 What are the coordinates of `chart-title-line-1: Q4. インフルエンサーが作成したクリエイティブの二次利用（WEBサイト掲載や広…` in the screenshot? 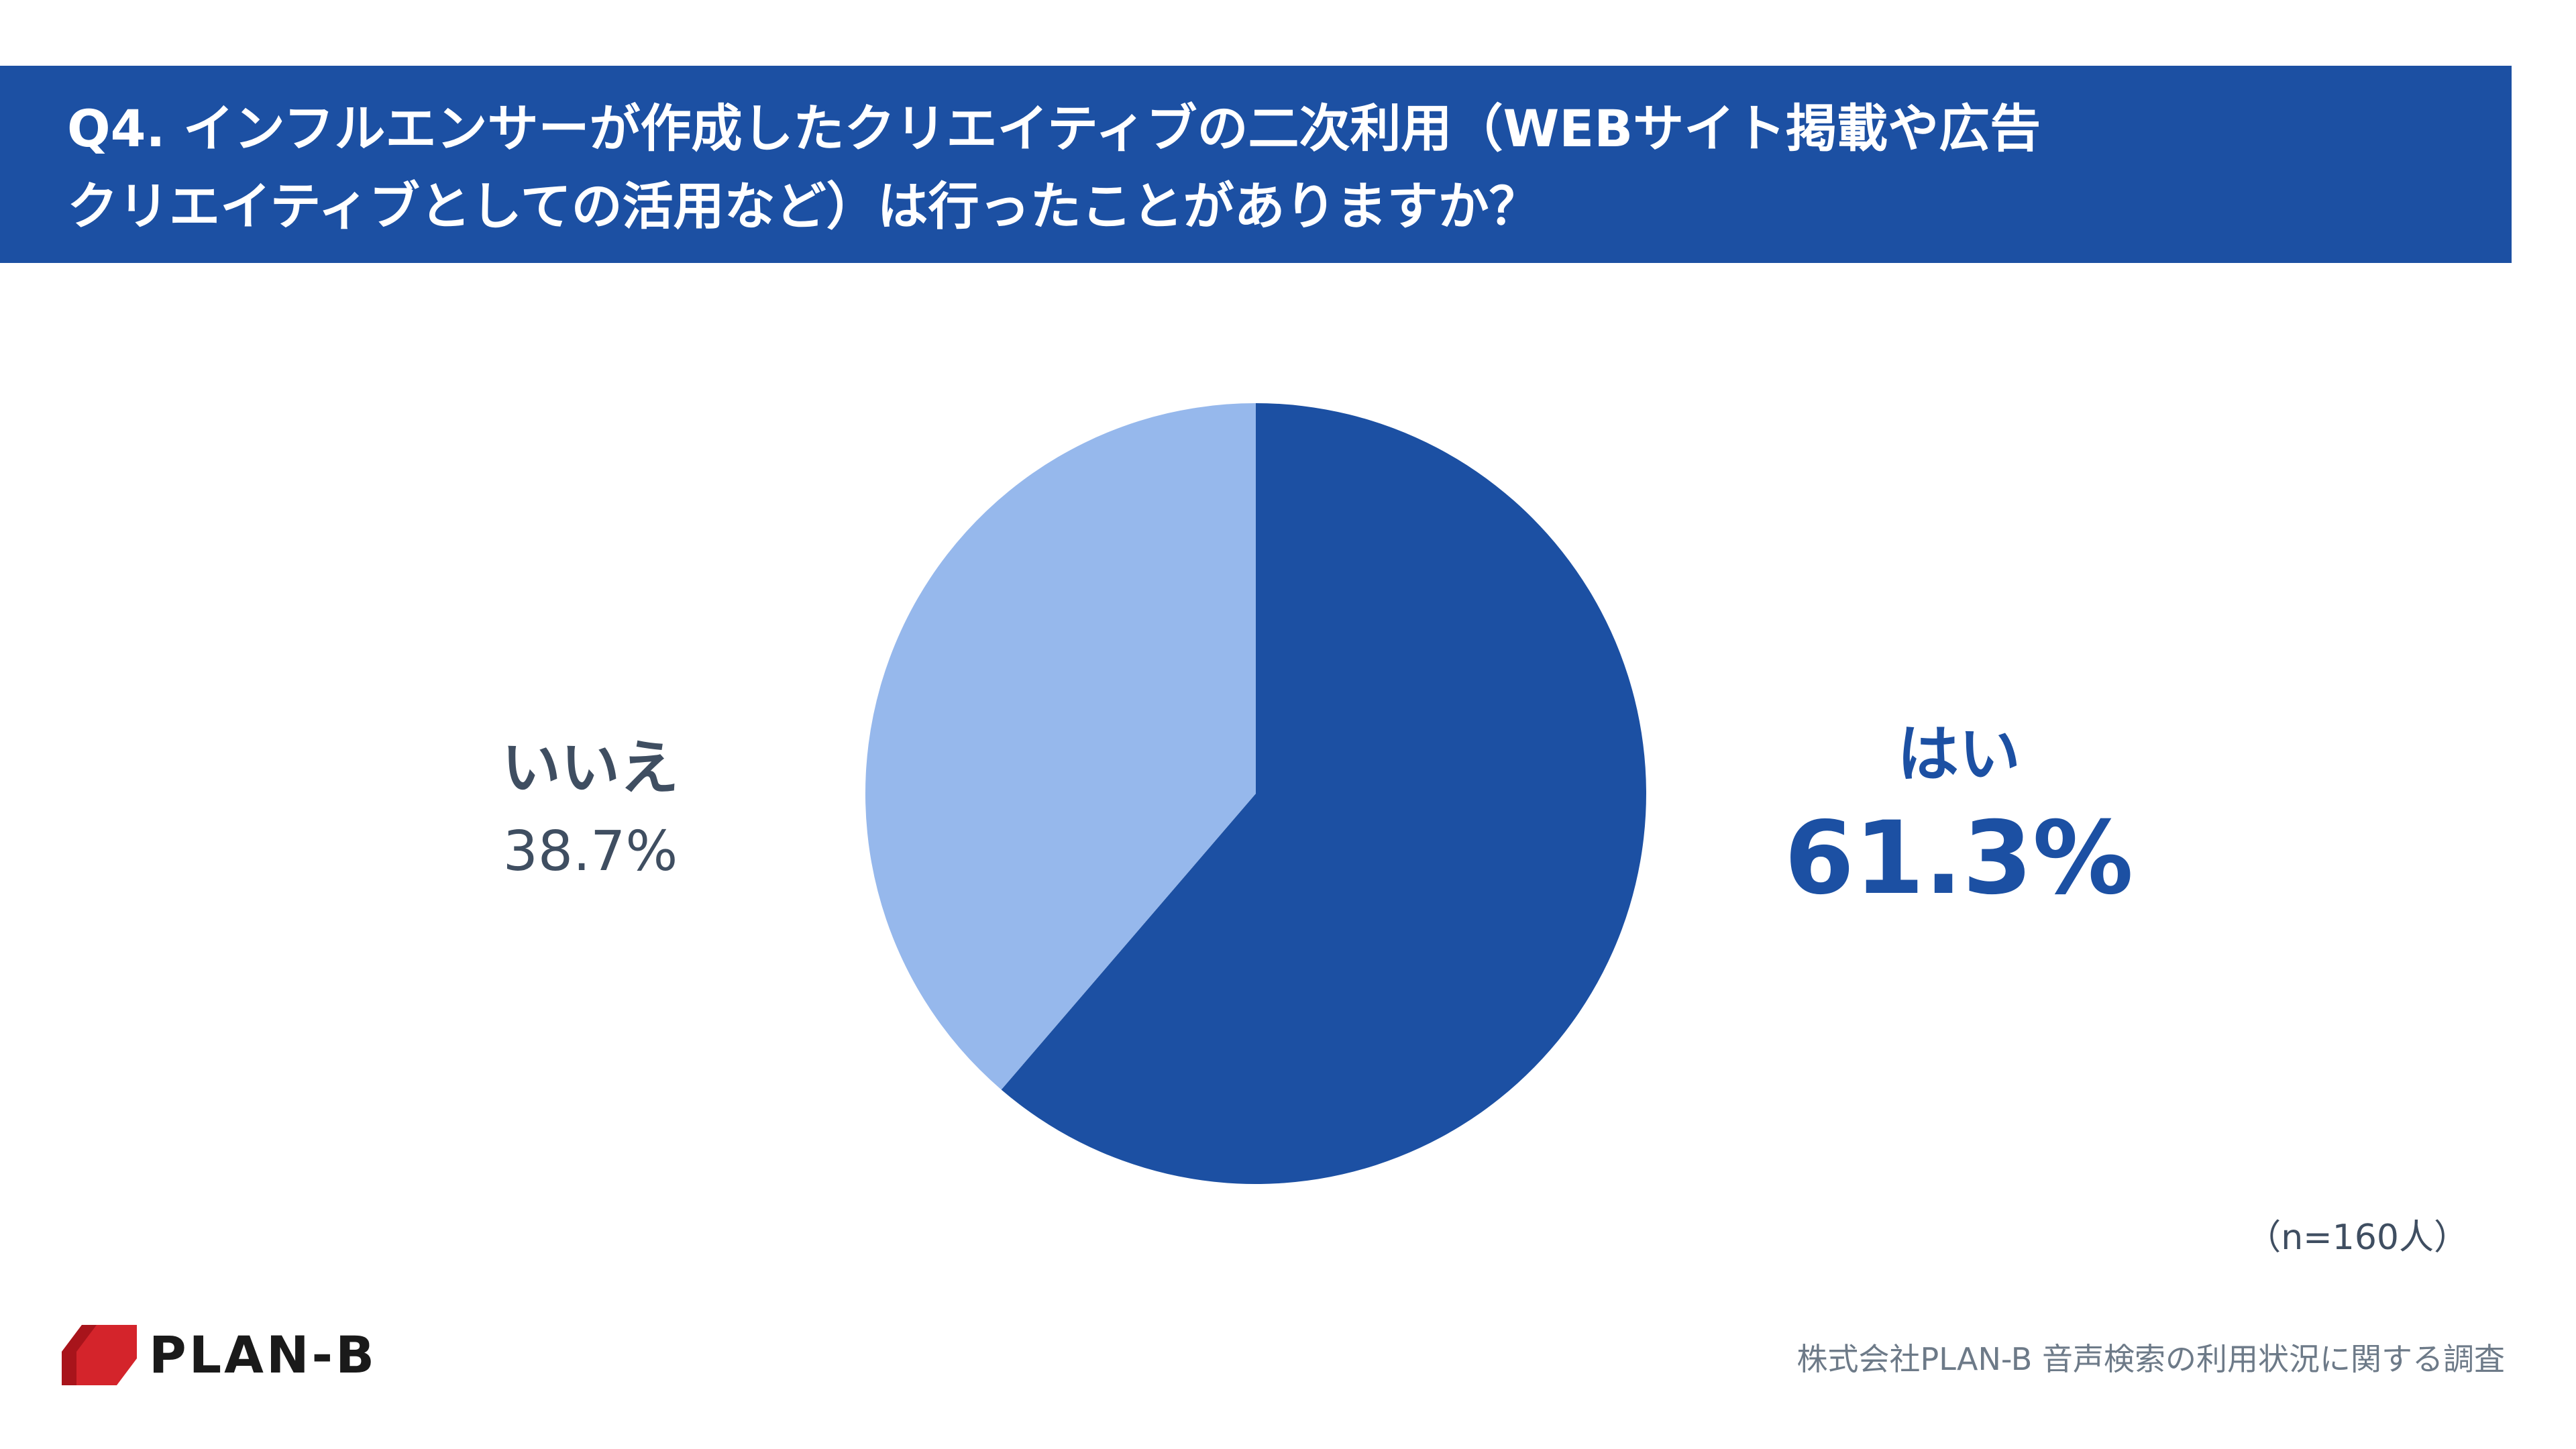 It's located at (1054, 128).